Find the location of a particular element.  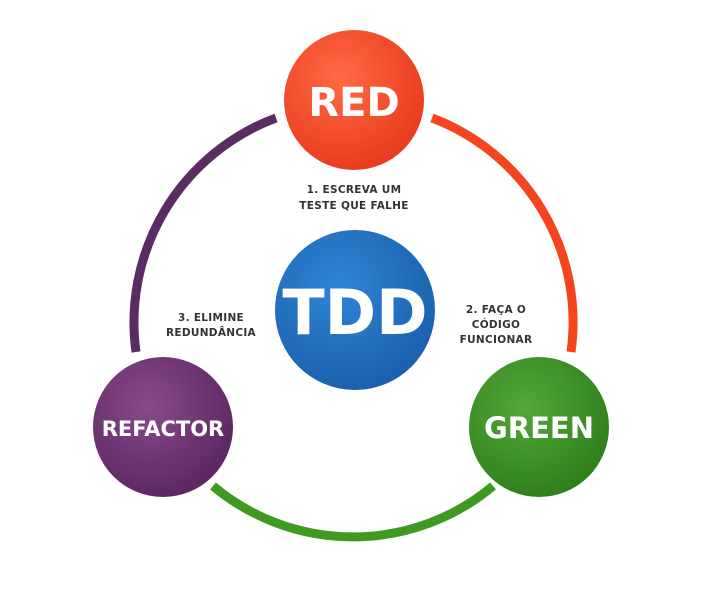

green-phase-node: GREEN is located at coordinates (539, 427).